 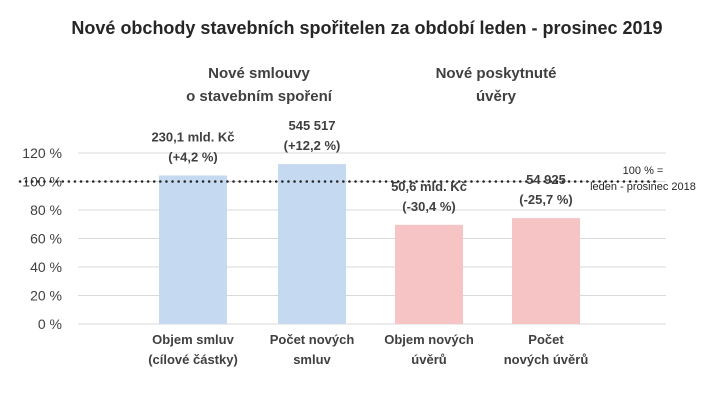 I want to click on y-tick-label: 80 %, so click(x=46, y=210).